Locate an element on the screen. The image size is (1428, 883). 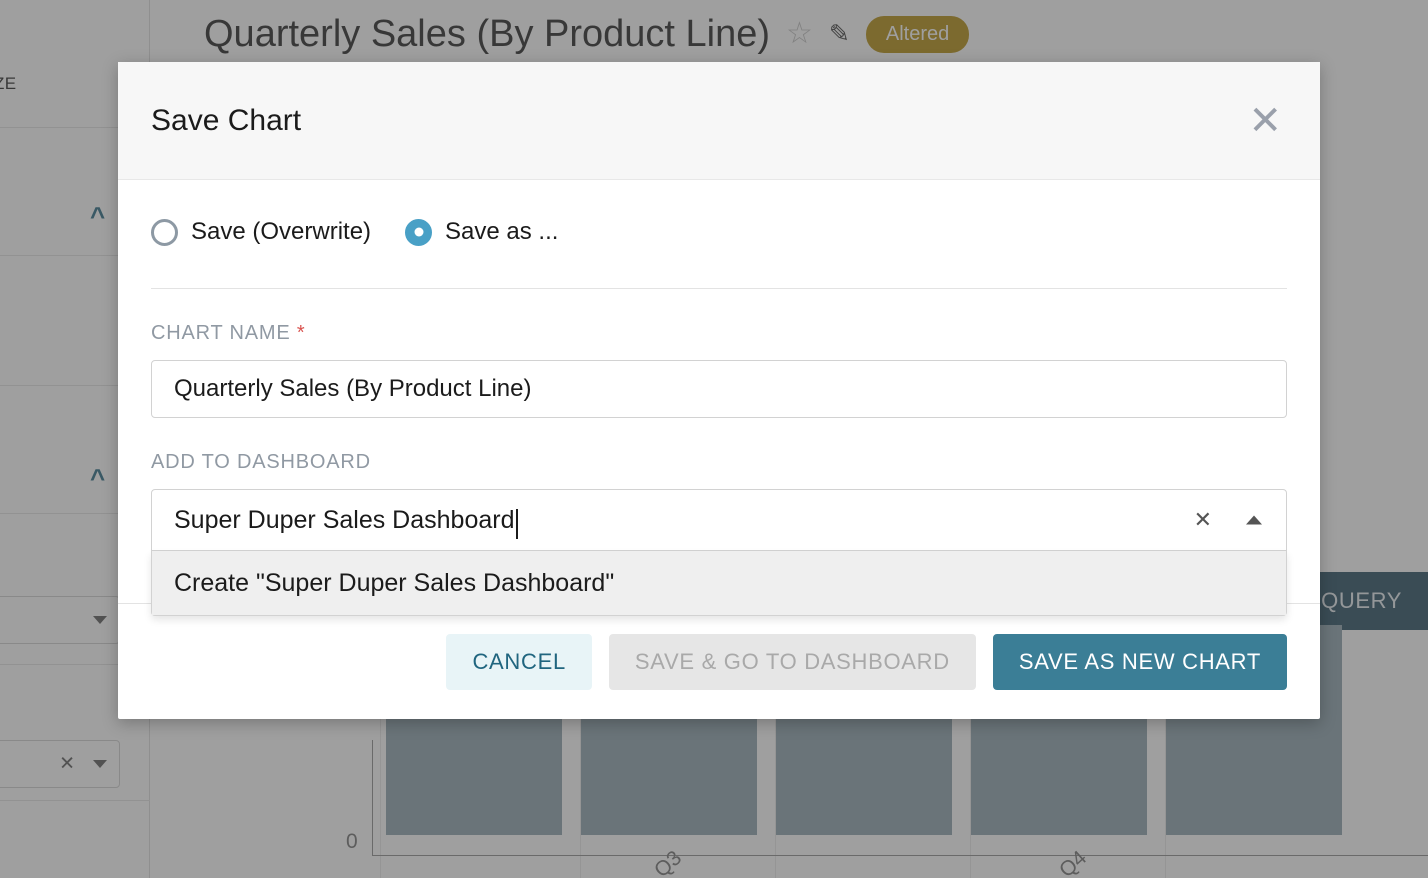
modal-title: Save Chart is located at coordinates (226, 121).